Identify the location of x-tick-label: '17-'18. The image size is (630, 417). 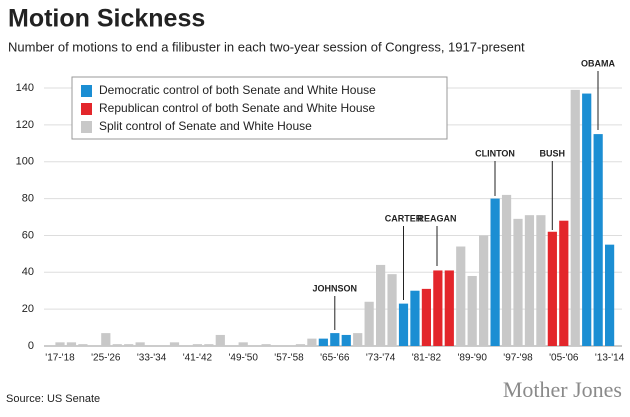
(60, 358).